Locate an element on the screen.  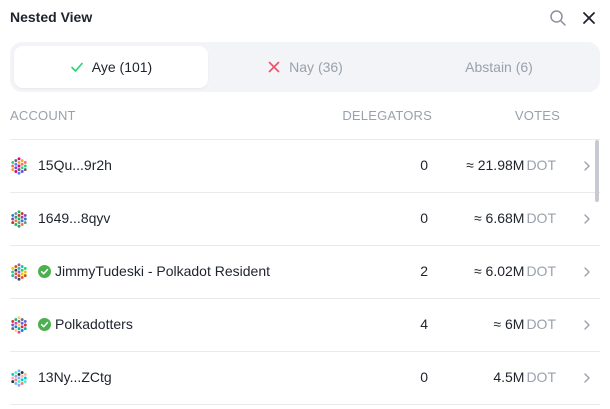
votes-value: ≈ 21.98M is located at coordinates (495, 165).